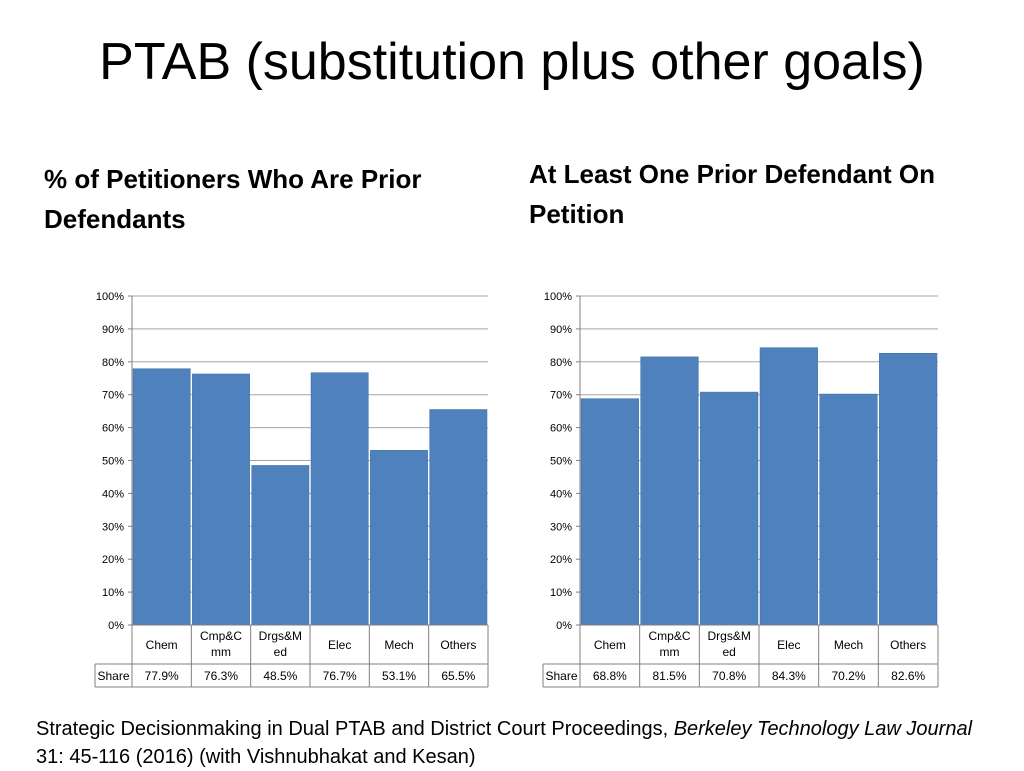 The image size is (1024, 771). I want to click on x-category-label: Others, so click(458, 645).